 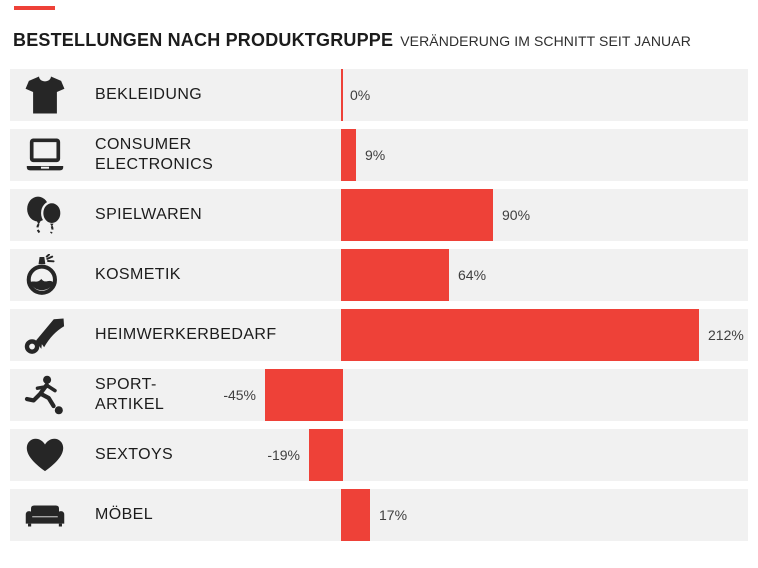 What do you see at coordinates (45, 155) in the screenshot?
I see `laptop-icon` at bounding box center [45, 155].